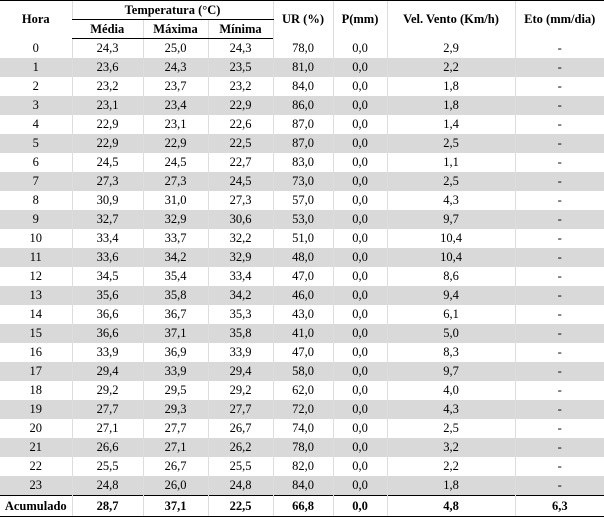 The width and height of the screenshot is (604, 517). I want to click on cell: 27,1, so click(107, 428).